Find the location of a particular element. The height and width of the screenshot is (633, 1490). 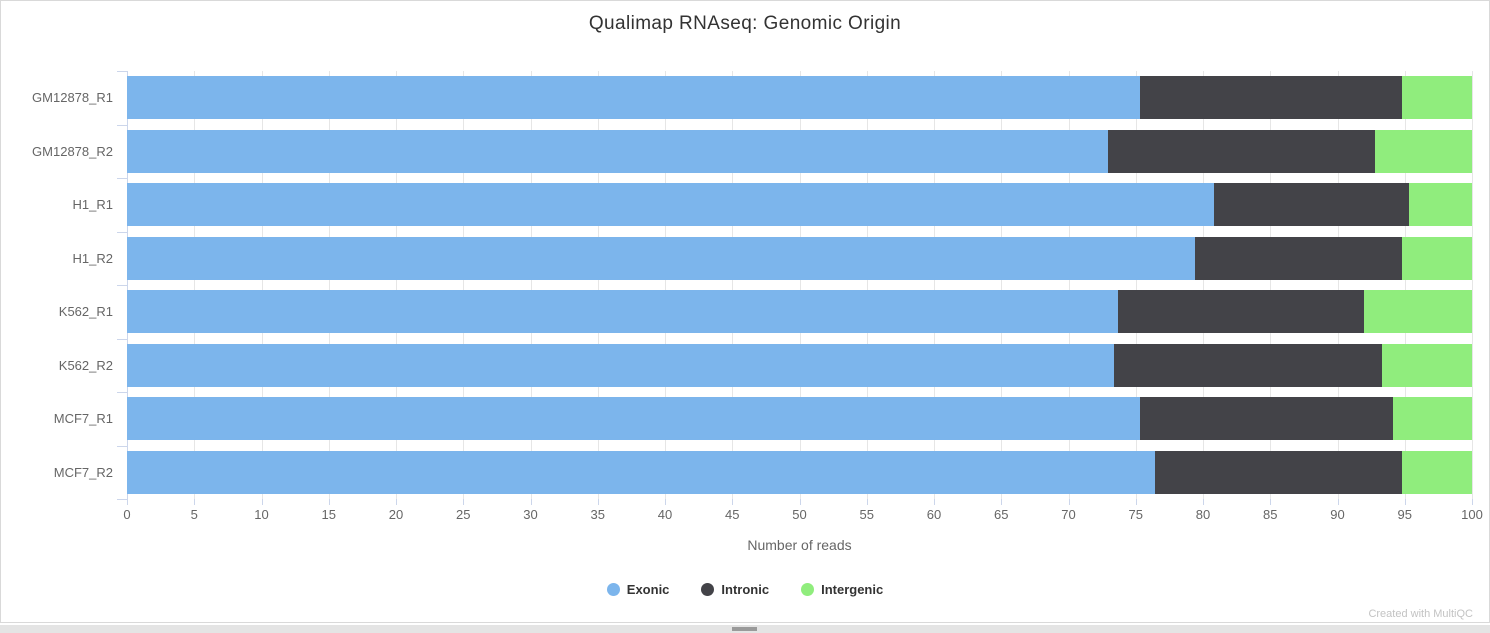

bar-segment-exonic-K562_R1 is located at coordinates (623, 312).